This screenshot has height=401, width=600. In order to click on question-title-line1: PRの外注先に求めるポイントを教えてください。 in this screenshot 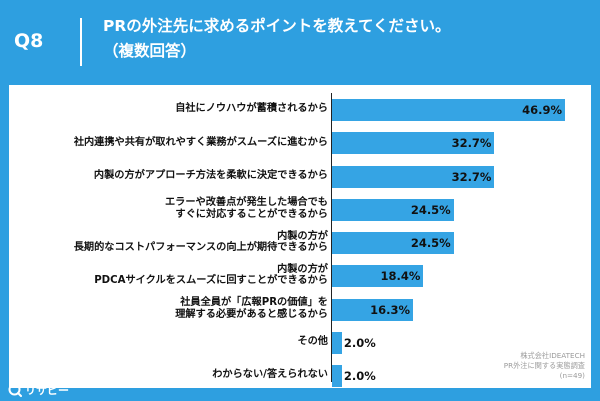, I will do `click(277, 26)`.